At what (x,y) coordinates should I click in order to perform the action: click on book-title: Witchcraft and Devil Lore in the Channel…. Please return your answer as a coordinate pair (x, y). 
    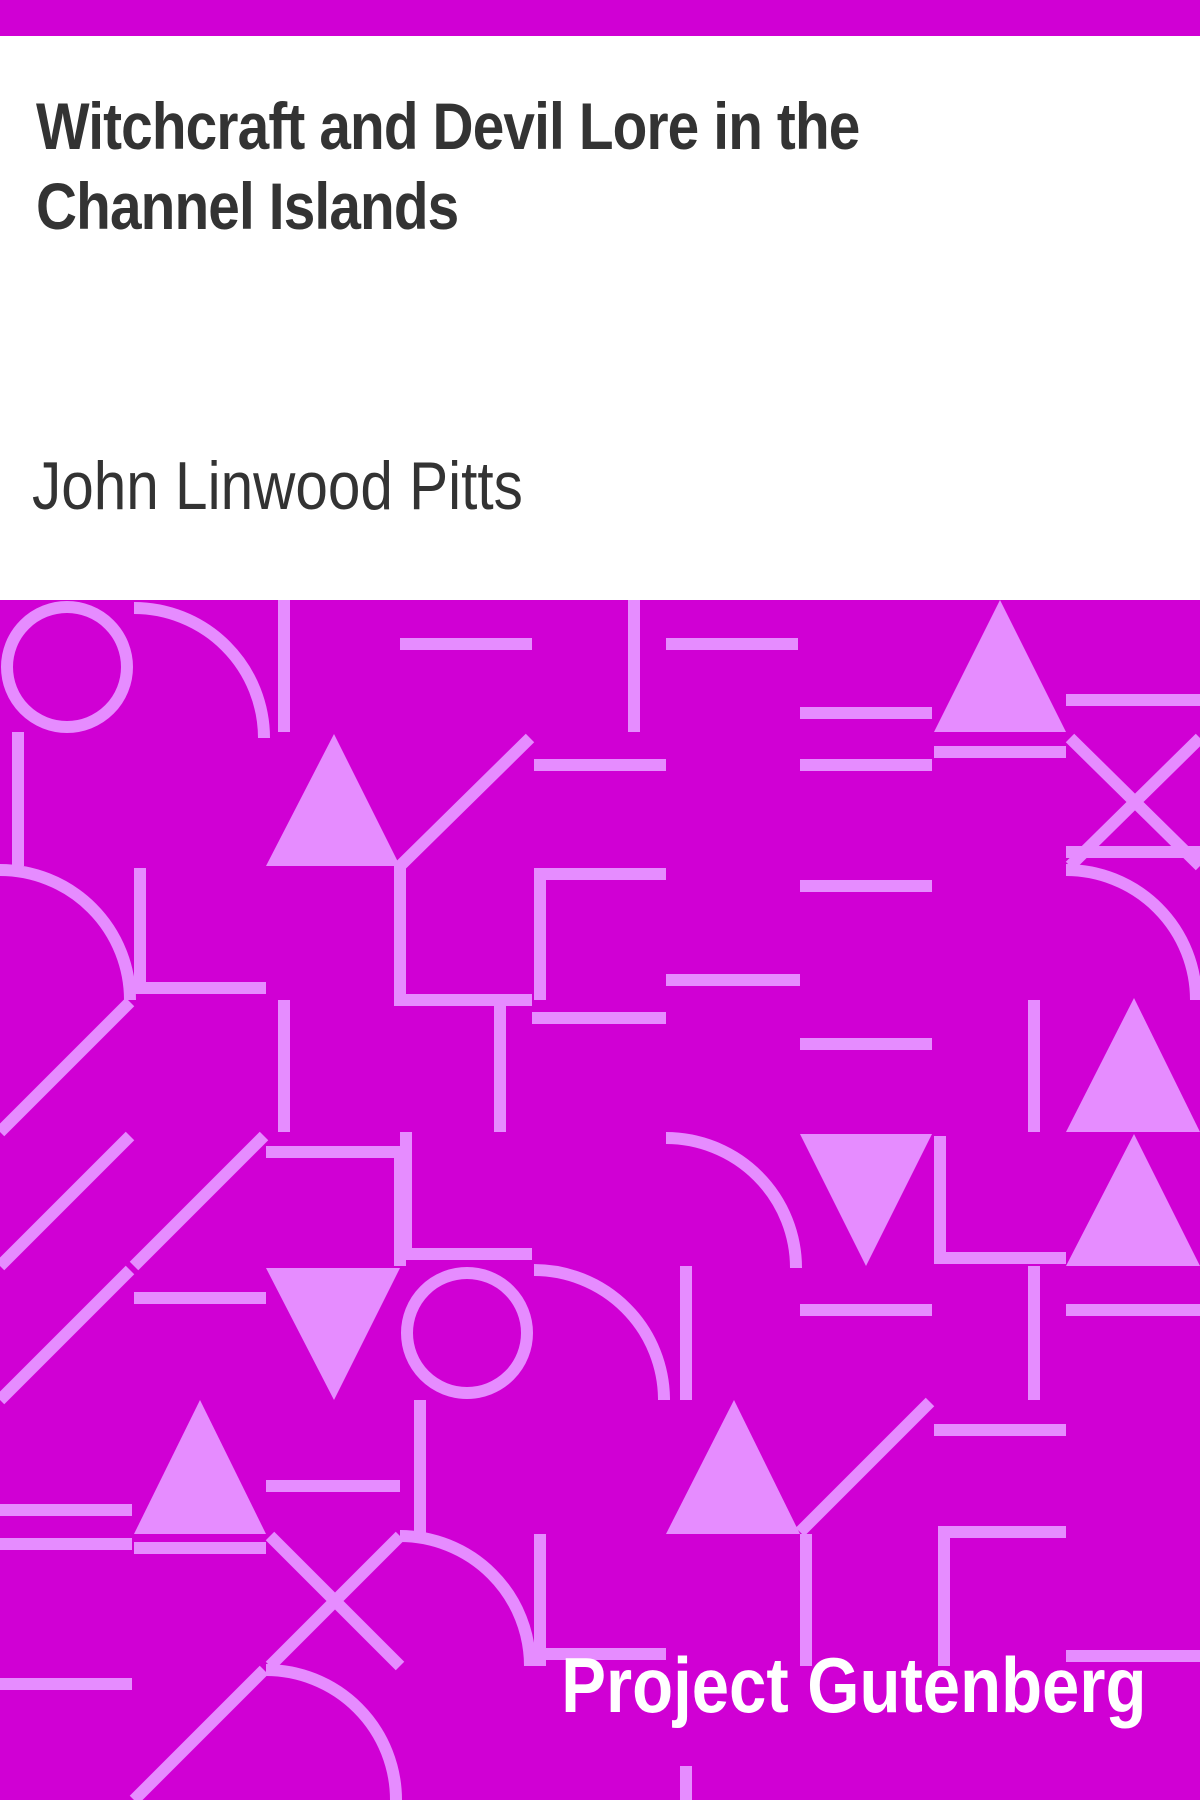
    Looking at the image, I should click on (448, 166).